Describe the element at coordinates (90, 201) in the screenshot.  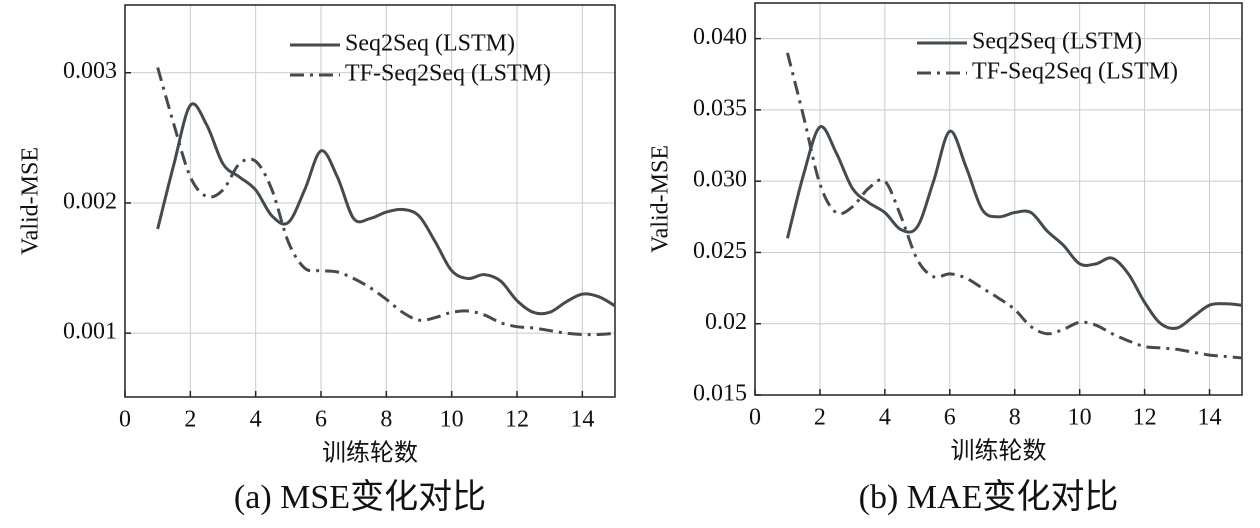
I see `y-tick-label: 0.002` at that location.